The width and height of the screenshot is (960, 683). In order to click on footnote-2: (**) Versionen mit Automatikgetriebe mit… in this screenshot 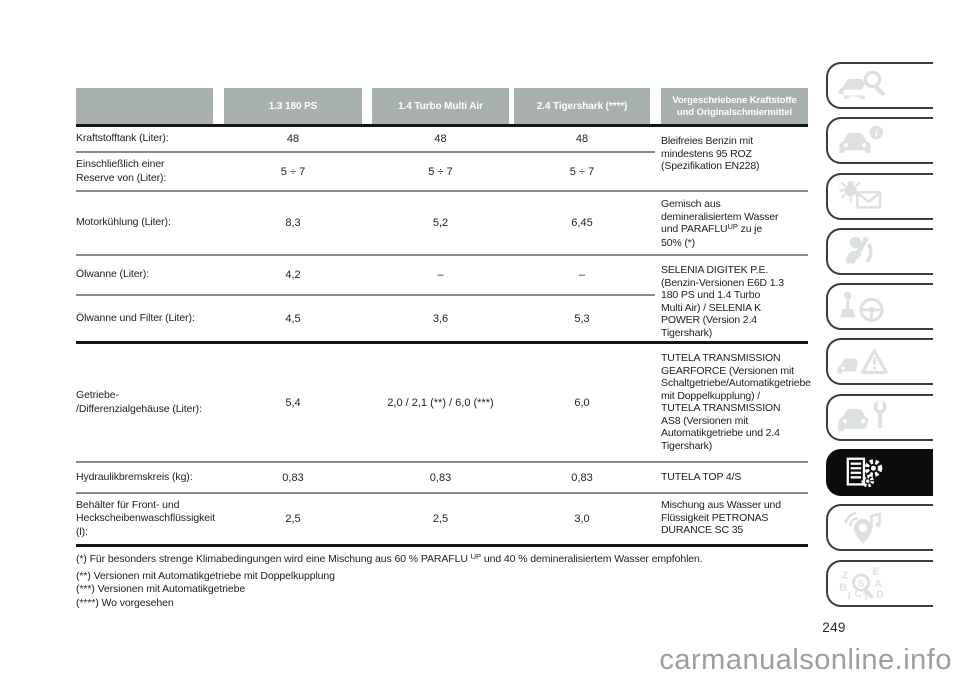, I will do `click(205, 576)`.